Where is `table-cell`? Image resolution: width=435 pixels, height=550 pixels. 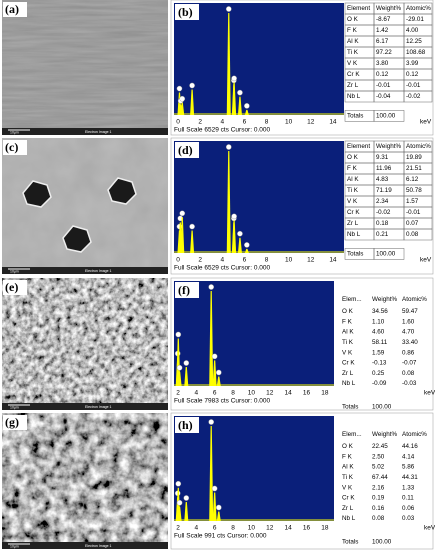
table-cell is located at coordinates (389, 254).